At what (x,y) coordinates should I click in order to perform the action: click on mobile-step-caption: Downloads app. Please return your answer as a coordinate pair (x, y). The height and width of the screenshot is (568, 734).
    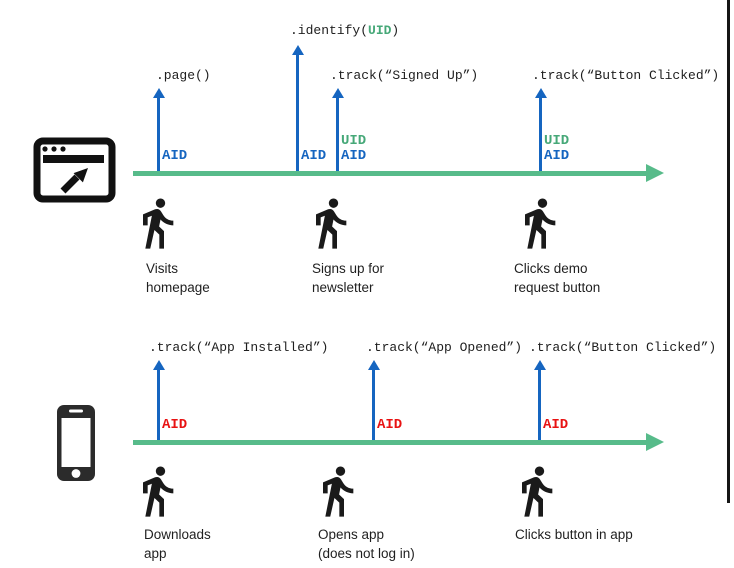
    Looking at the image, I should click on (177, 544).